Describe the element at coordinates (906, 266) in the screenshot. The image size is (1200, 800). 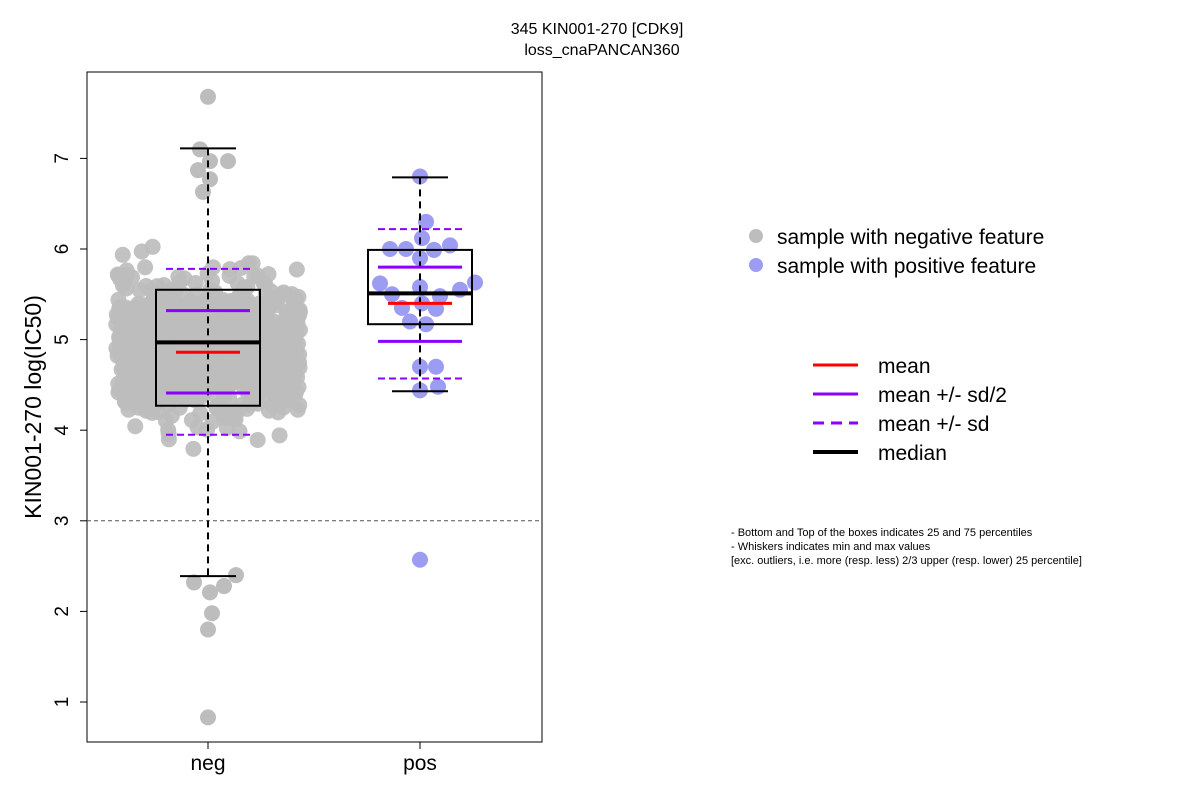
I see `legend-point-label: sample with positive feature` at that location.